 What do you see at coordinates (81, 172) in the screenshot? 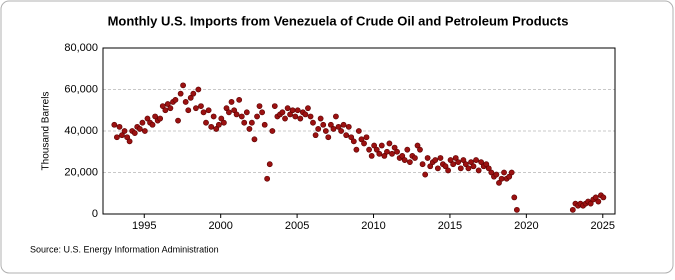
I see `y-tick-label: 20,000` at bounding box center [81, 172].